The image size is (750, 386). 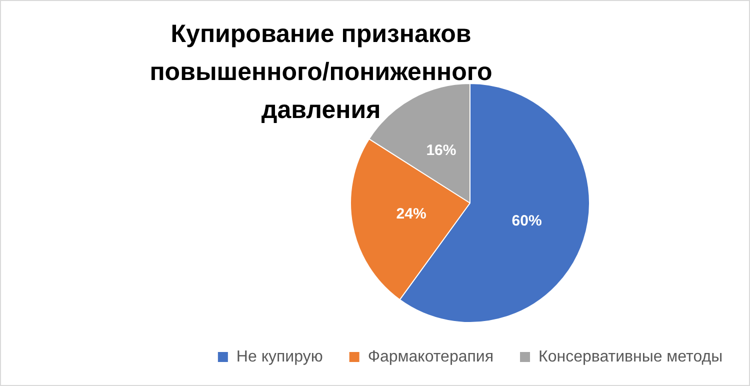 I want to click on legend-label: Фармакотерапия, so click(x=431, y=357).